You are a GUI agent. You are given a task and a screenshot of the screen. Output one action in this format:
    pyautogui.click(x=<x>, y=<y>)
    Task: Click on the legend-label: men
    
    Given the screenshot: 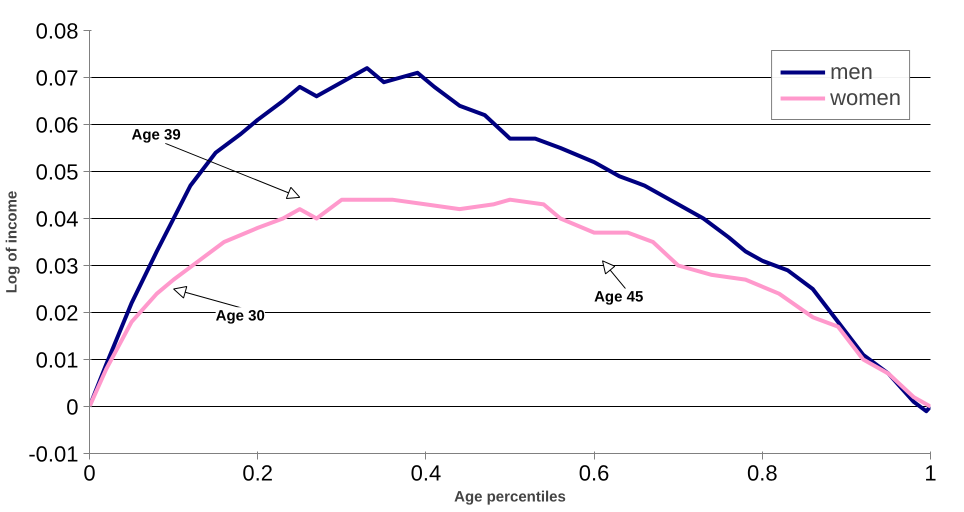 What is the action you would take?
    pyautogui.click(x=851, y=72)
    